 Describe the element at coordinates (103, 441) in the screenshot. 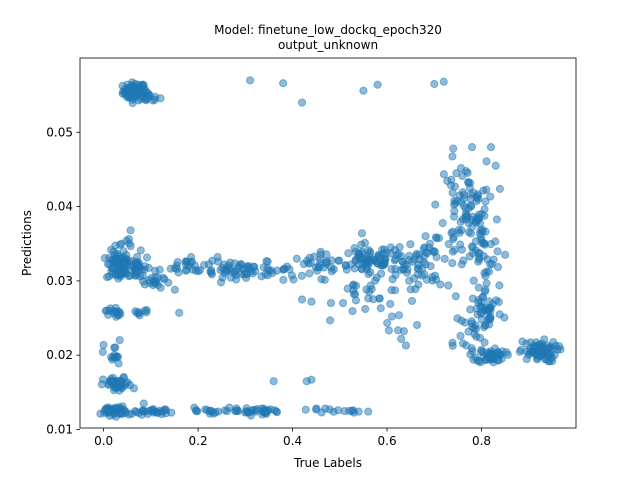

I see `x-tick-label: 0.0` at that location.